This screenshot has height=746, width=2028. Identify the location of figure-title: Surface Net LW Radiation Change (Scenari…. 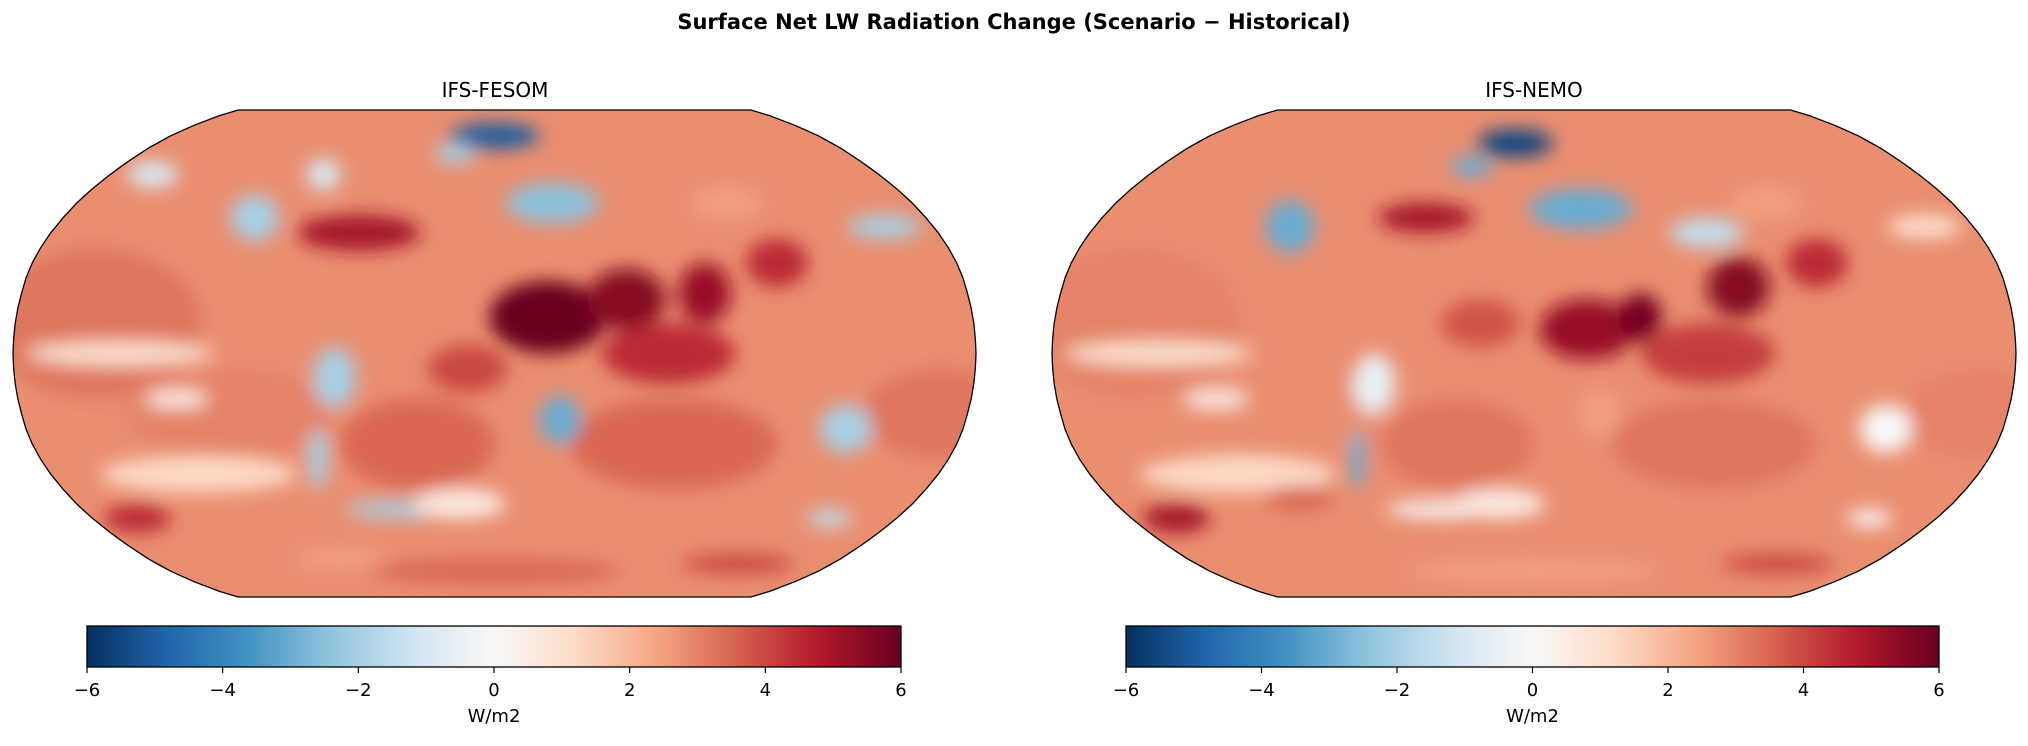
(1014, 22).